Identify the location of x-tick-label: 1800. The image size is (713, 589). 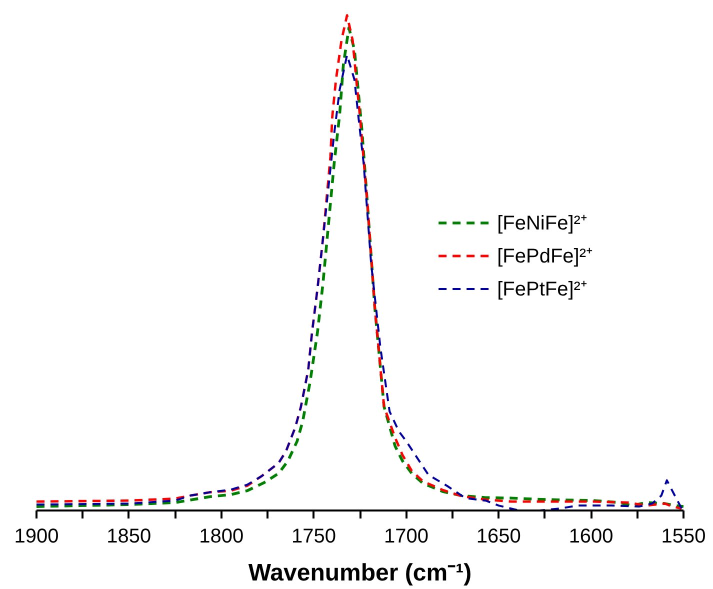
(221, 537).